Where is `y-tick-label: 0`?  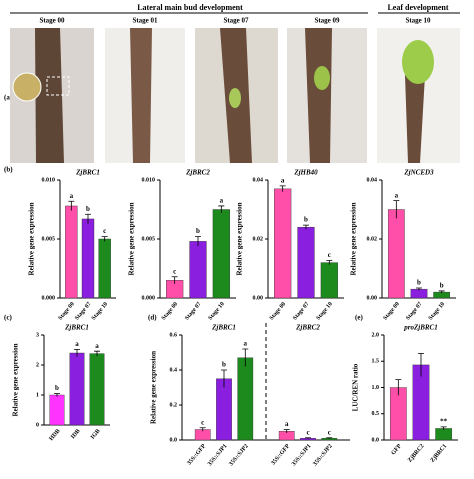
y-tick-label: 0 is located at coordinates (37, 425).